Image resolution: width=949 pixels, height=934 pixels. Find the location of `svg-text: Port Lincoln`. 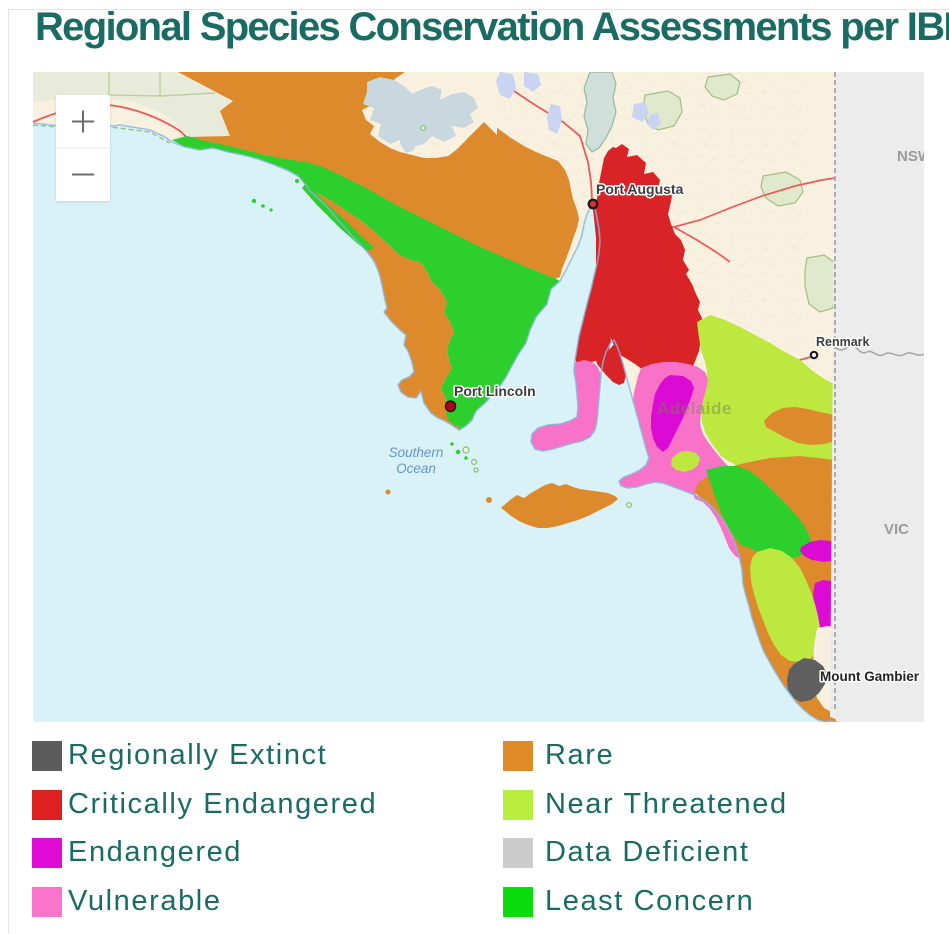

svg-text: Port Lincoln is located at coordinates (495, 391).